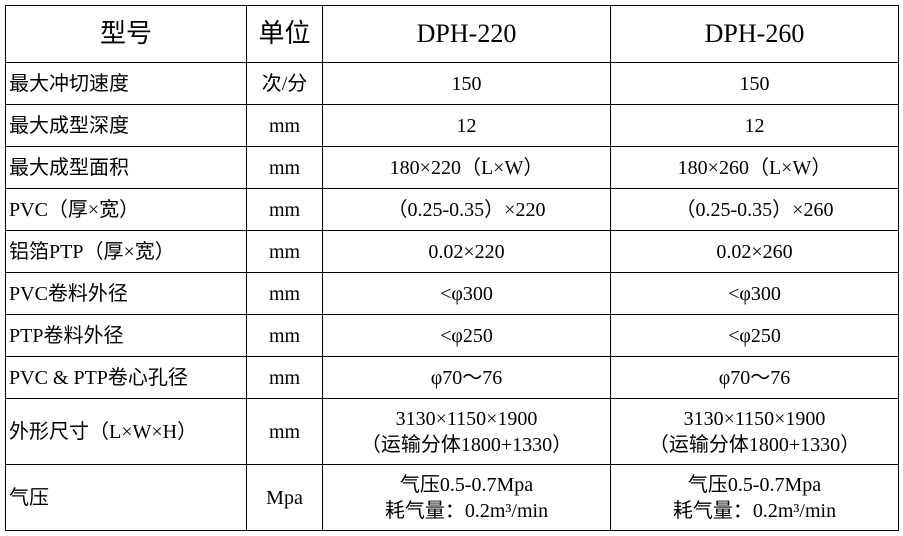 Image resolution: width=903 pixels, height=536 pixels. Describe the element at coordinates (754, 209) in the screenshot. I see `table-cell: （0.25-0.35）×260` at that location.